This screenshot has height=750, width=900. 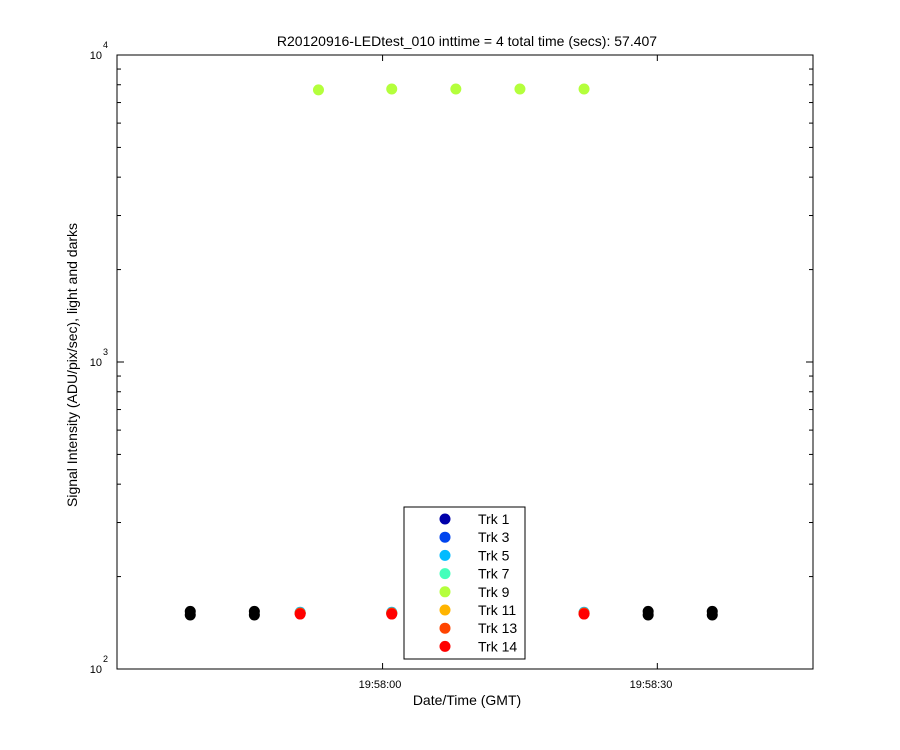 What do you see at coordinates (497, 628) in the screenshot?
I see `legend-label: Trk 13` at bounding box center [497, 628].